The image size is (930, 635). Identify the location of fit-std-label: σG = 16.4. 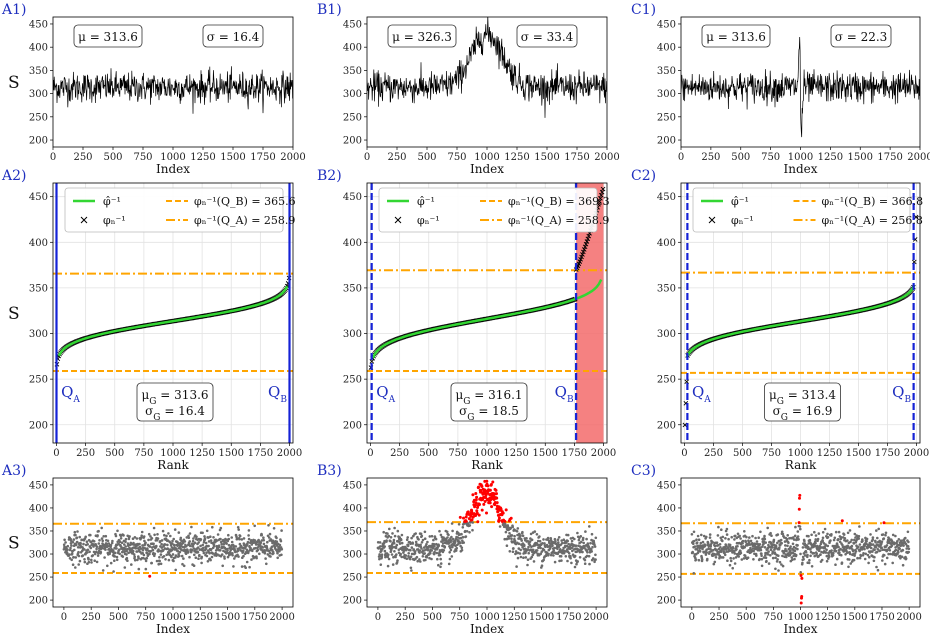
(175, 413).